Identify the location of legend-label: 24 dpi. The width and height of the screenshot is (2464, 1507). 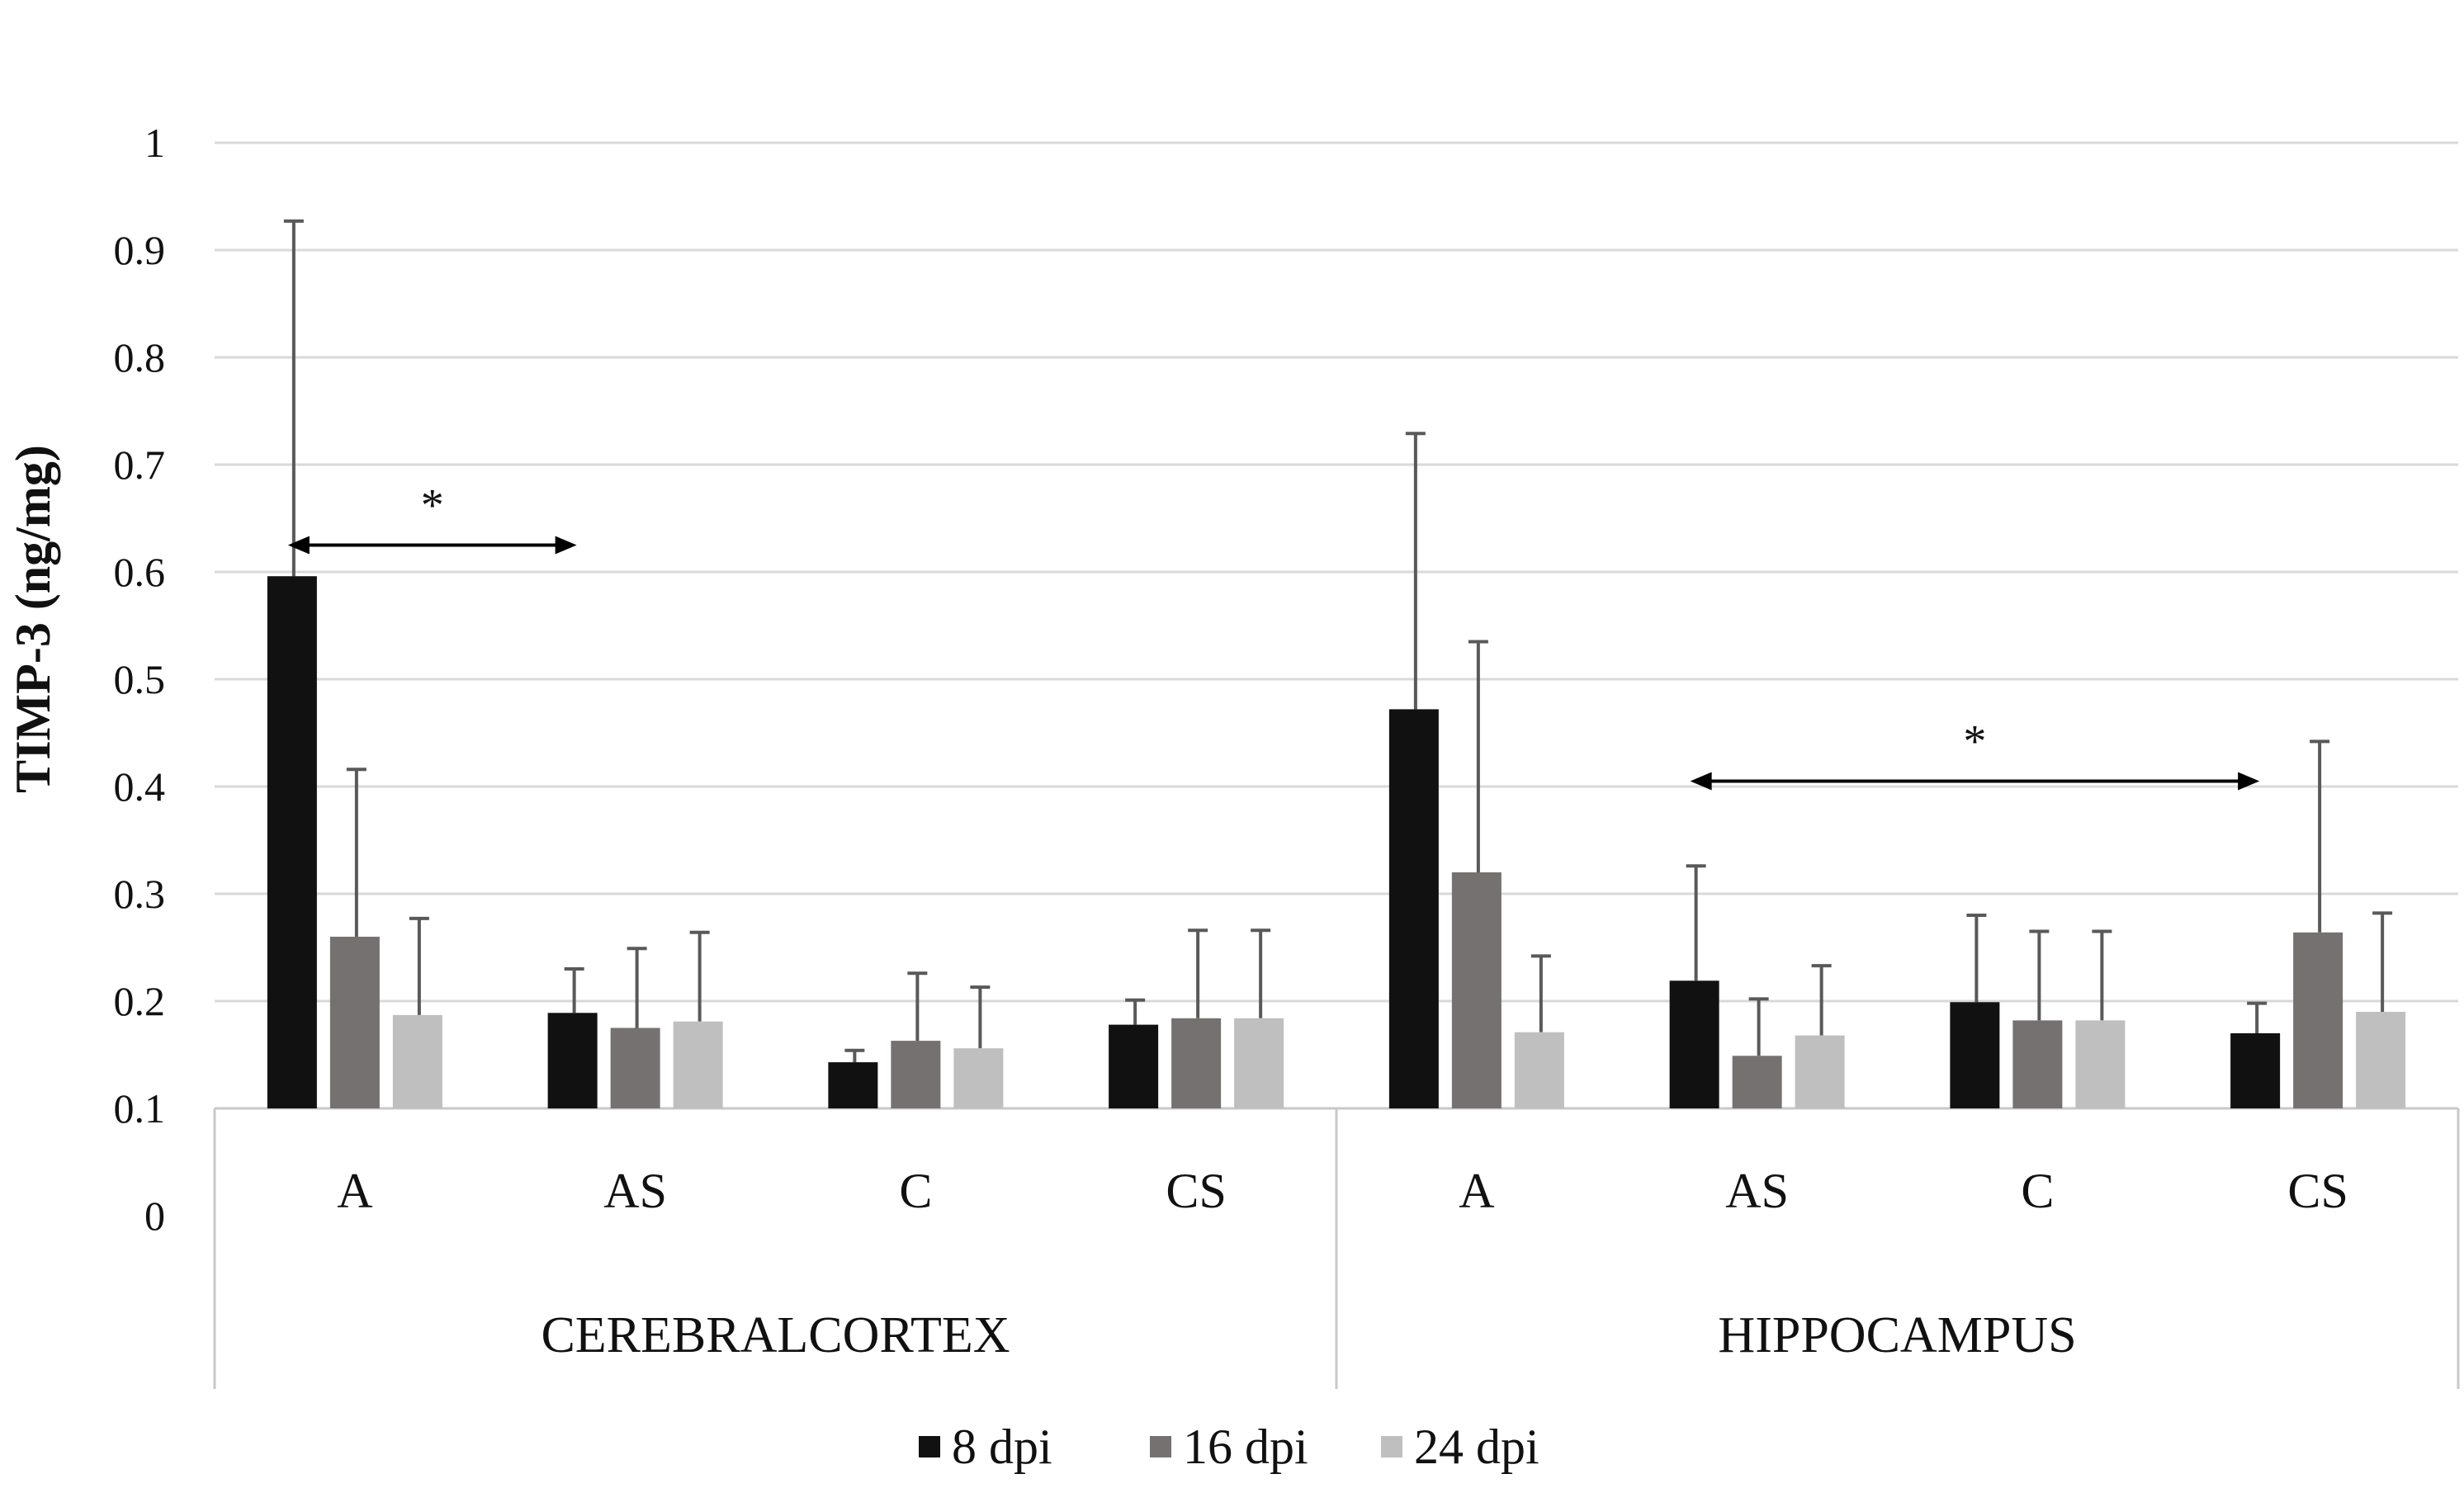
(1476, 1447).